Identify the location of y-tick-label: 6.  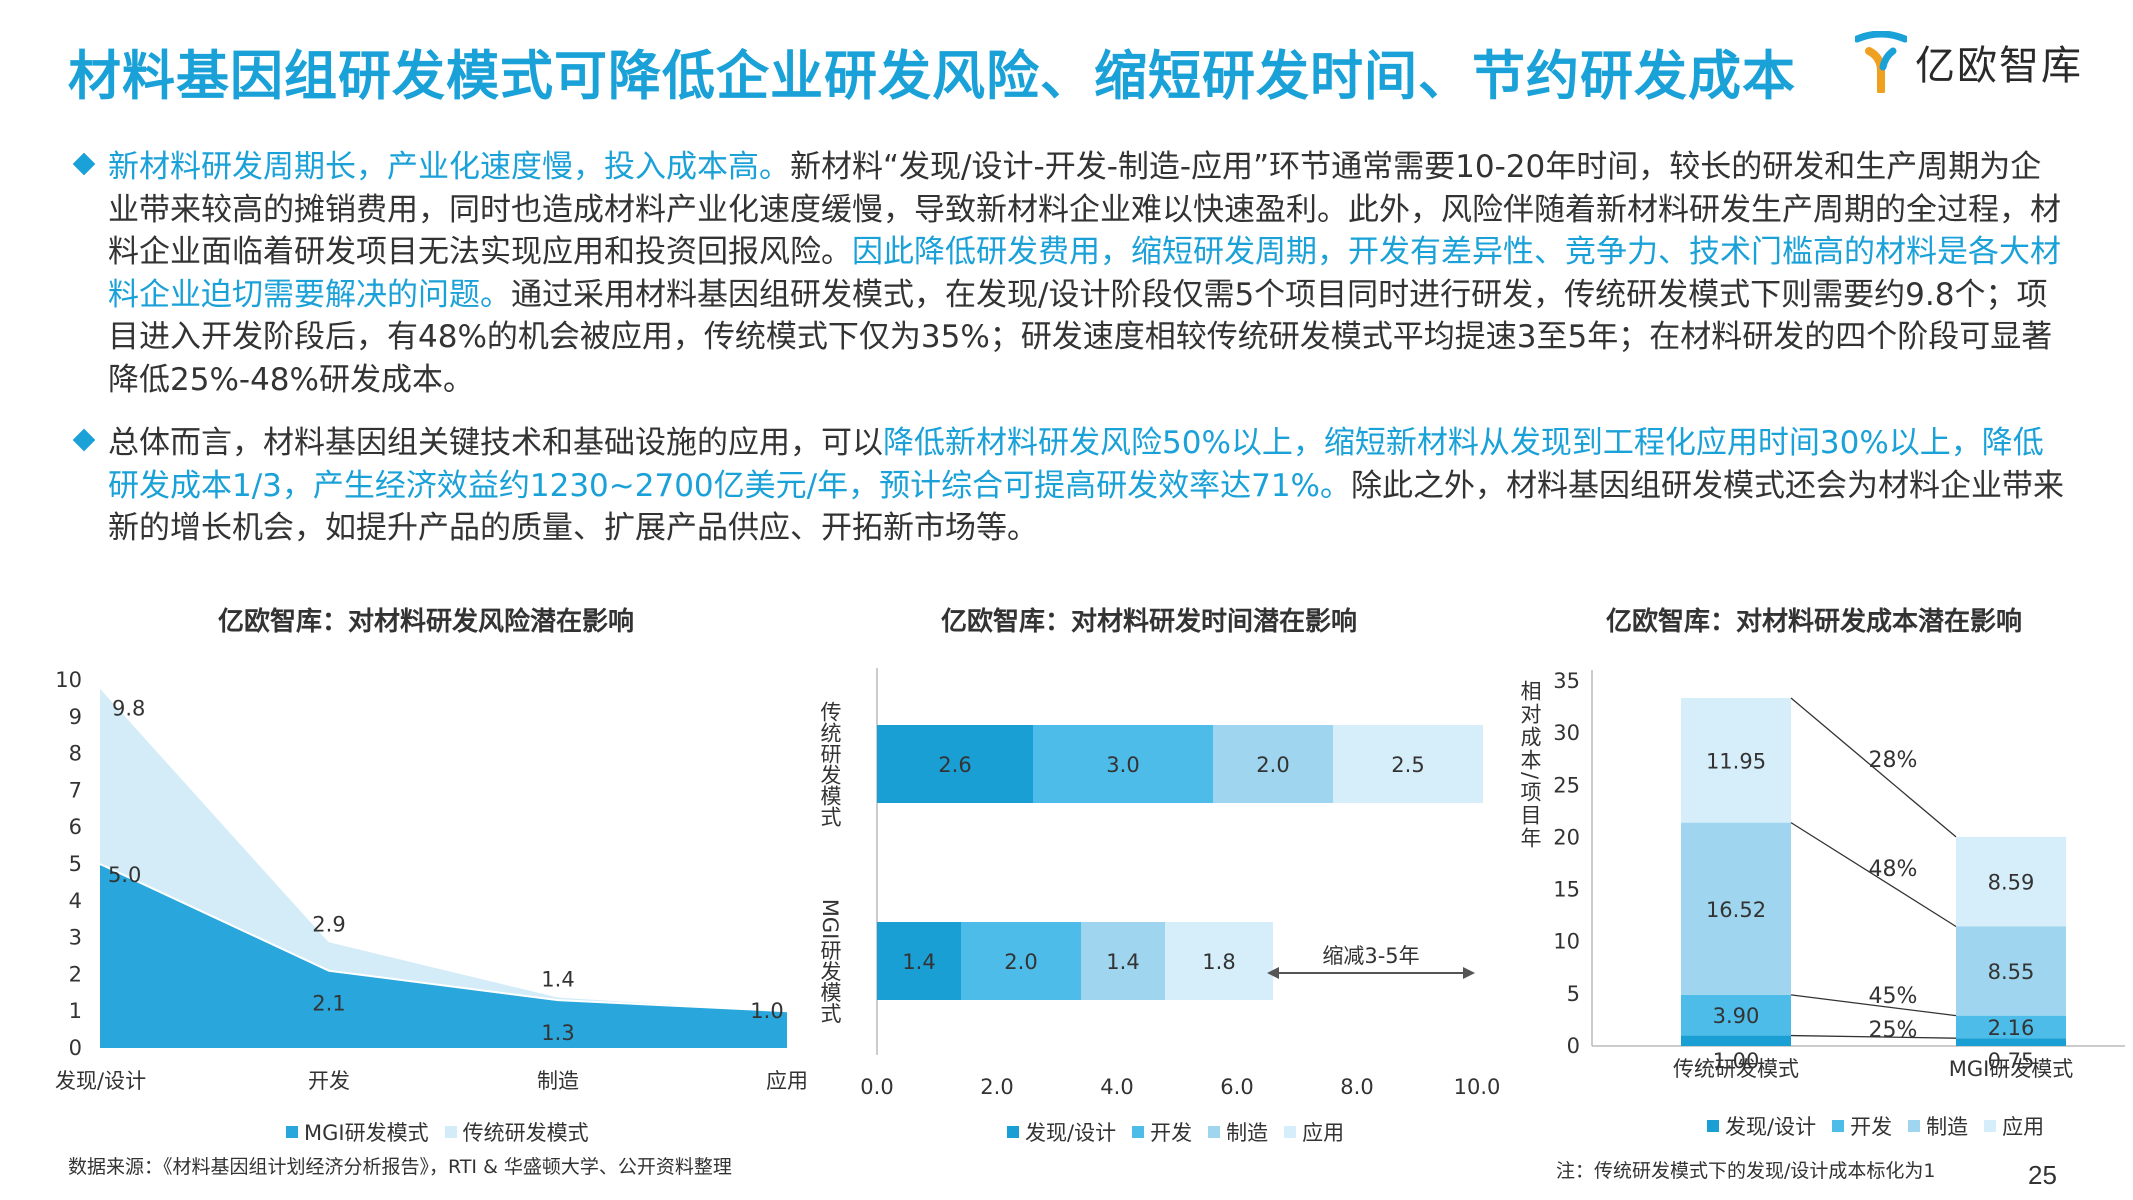
(75, 827).